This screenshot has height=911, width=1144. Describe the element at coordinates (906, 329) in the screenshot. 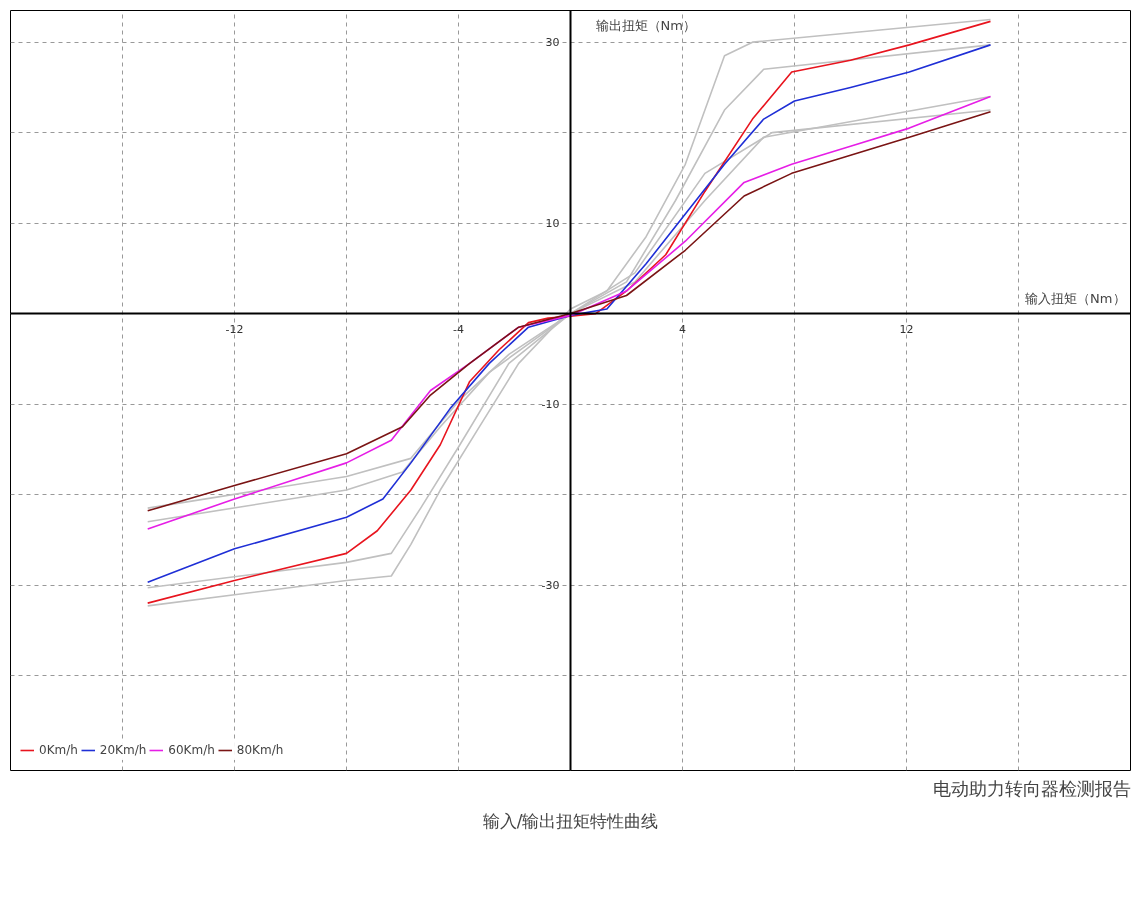

I see `x-tick-label: 12` at that location.